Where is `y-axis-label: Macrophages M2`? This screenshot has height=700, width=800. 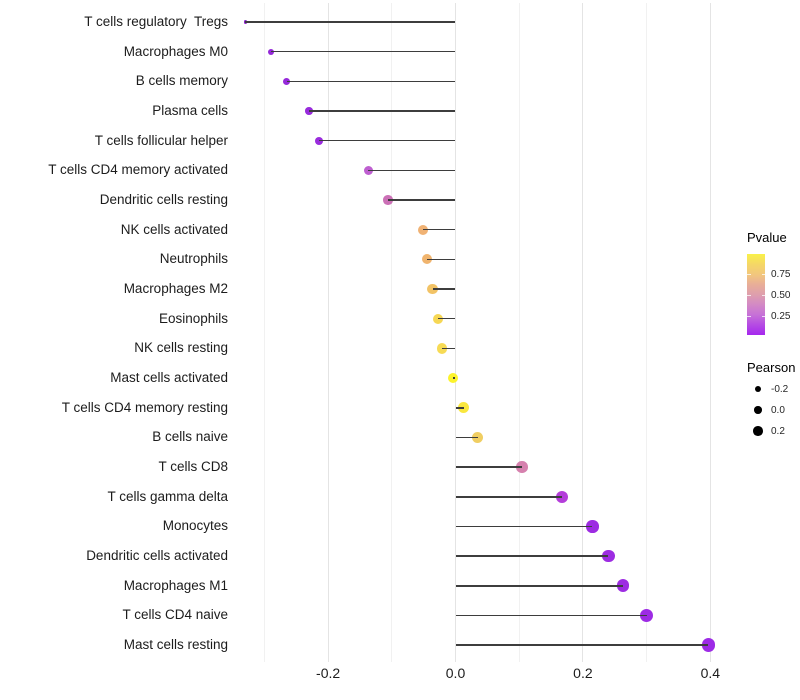 y-axis-label: Macrophages M2 is located at coordinates (175, 289).